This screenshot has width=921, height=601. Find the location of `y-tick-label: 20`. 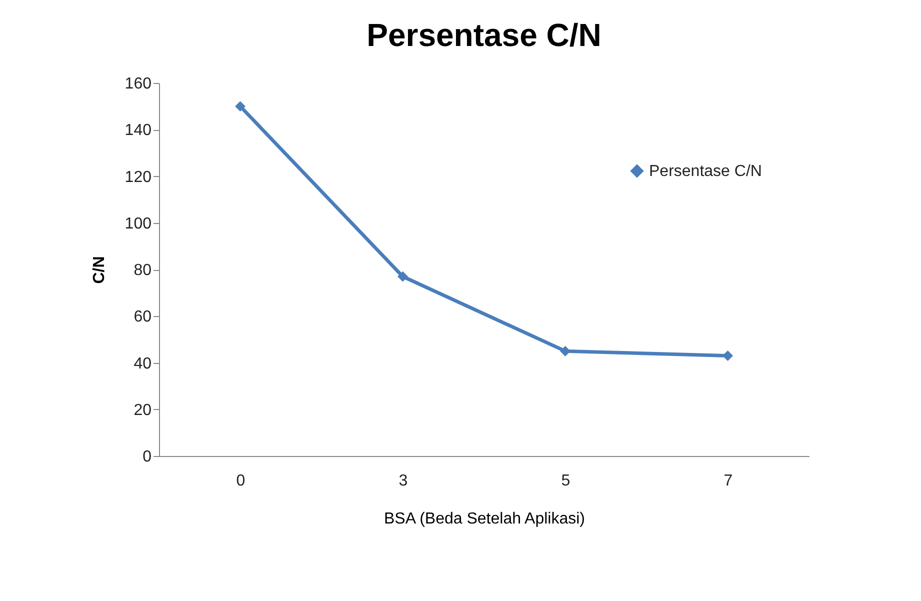

y-tick-label: 20 is located at coordinates (143, 410).